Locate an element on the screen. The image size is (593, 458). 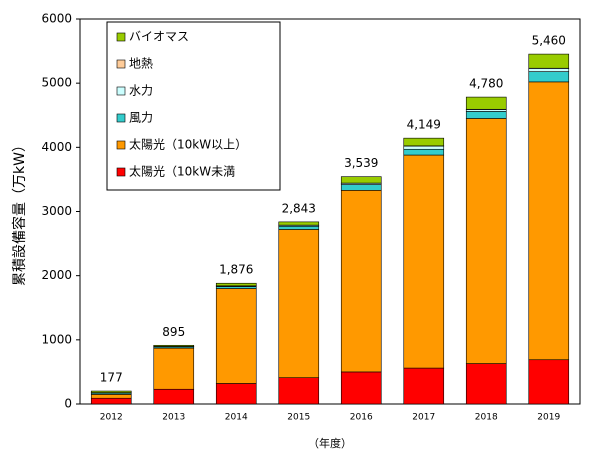
total-label: 4,780 is located at coordinates (486, 84).